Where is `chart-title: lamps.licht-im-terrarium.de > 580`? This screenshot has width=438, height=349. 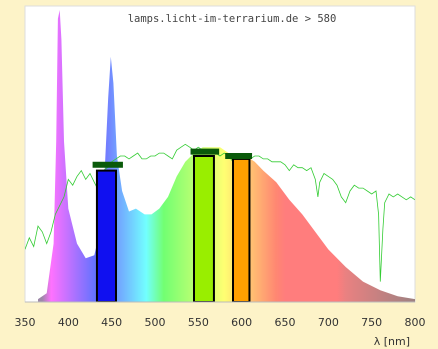 chart-title: lamps.licht-im-terrarium.de > 580 is located at coordinates (232, 19).